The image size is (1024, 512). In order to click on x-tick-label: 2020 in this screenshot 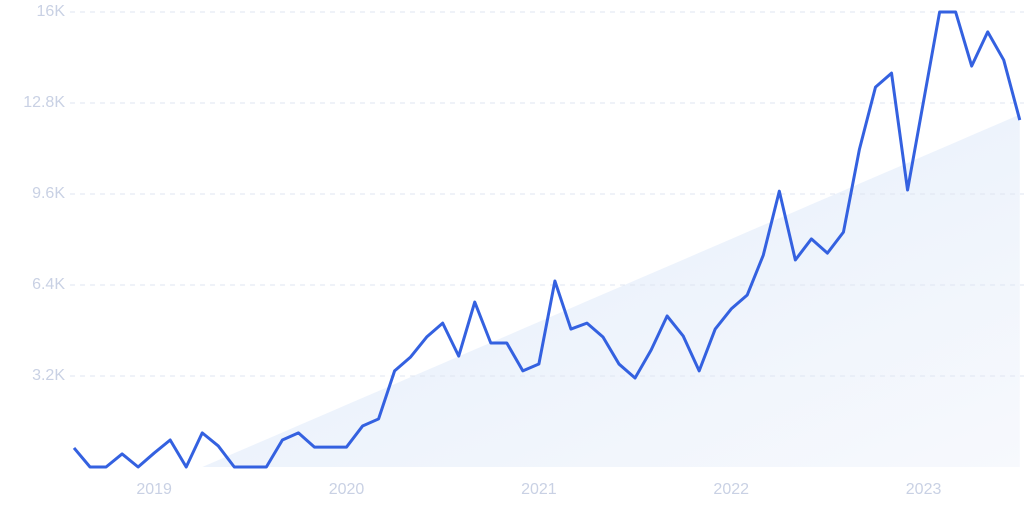, I will do `click(347, 489)`.